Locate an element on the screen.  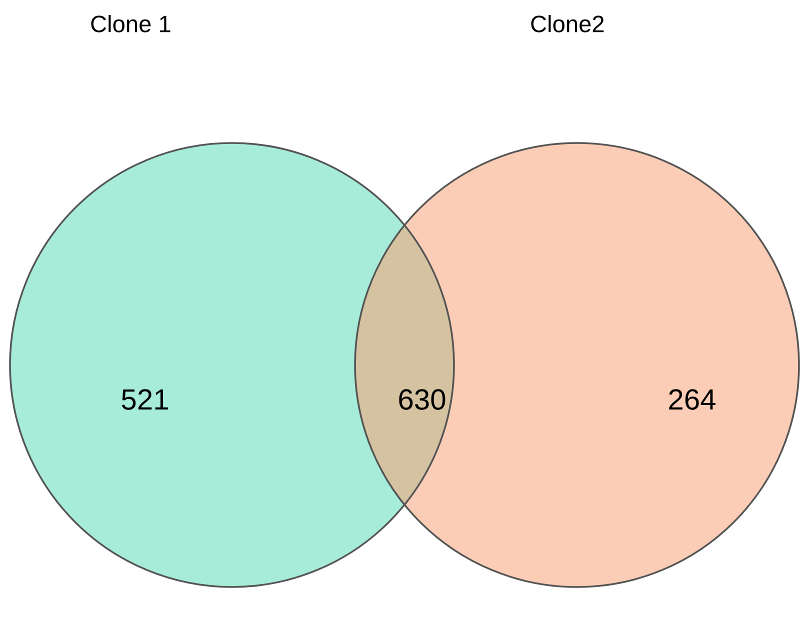
text: Clone 1 is located at coordinates (130, 23).